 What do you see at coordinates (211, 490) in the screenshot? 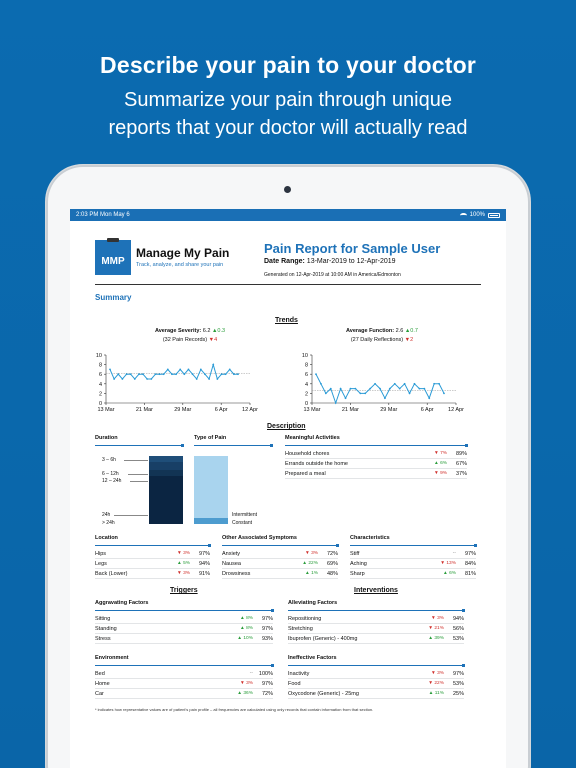
I see `type-of-pain-bar` at bounding box center [211, 490].